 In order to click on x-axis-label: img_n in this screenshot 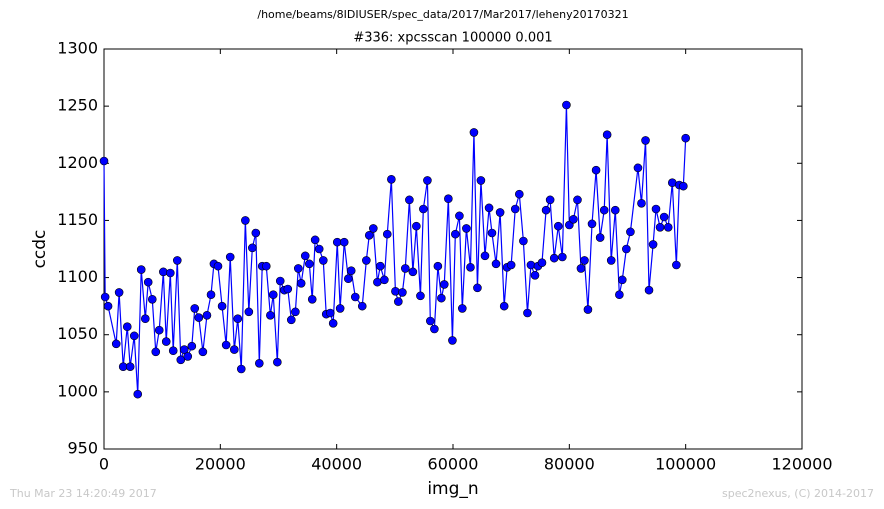, I will do `click(452, 489)`.